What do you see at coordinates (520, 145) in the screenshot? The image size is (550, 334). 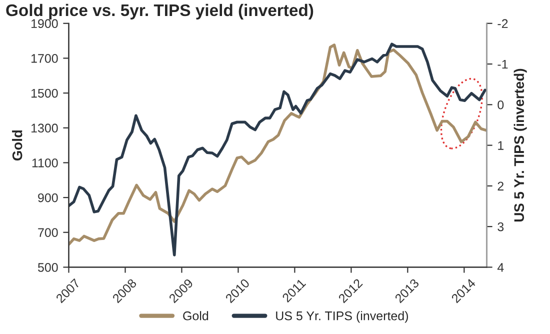 I see `y2-axis-title: US 5 Yr. TIPS (inverted)` at bounding box center [520, 145].